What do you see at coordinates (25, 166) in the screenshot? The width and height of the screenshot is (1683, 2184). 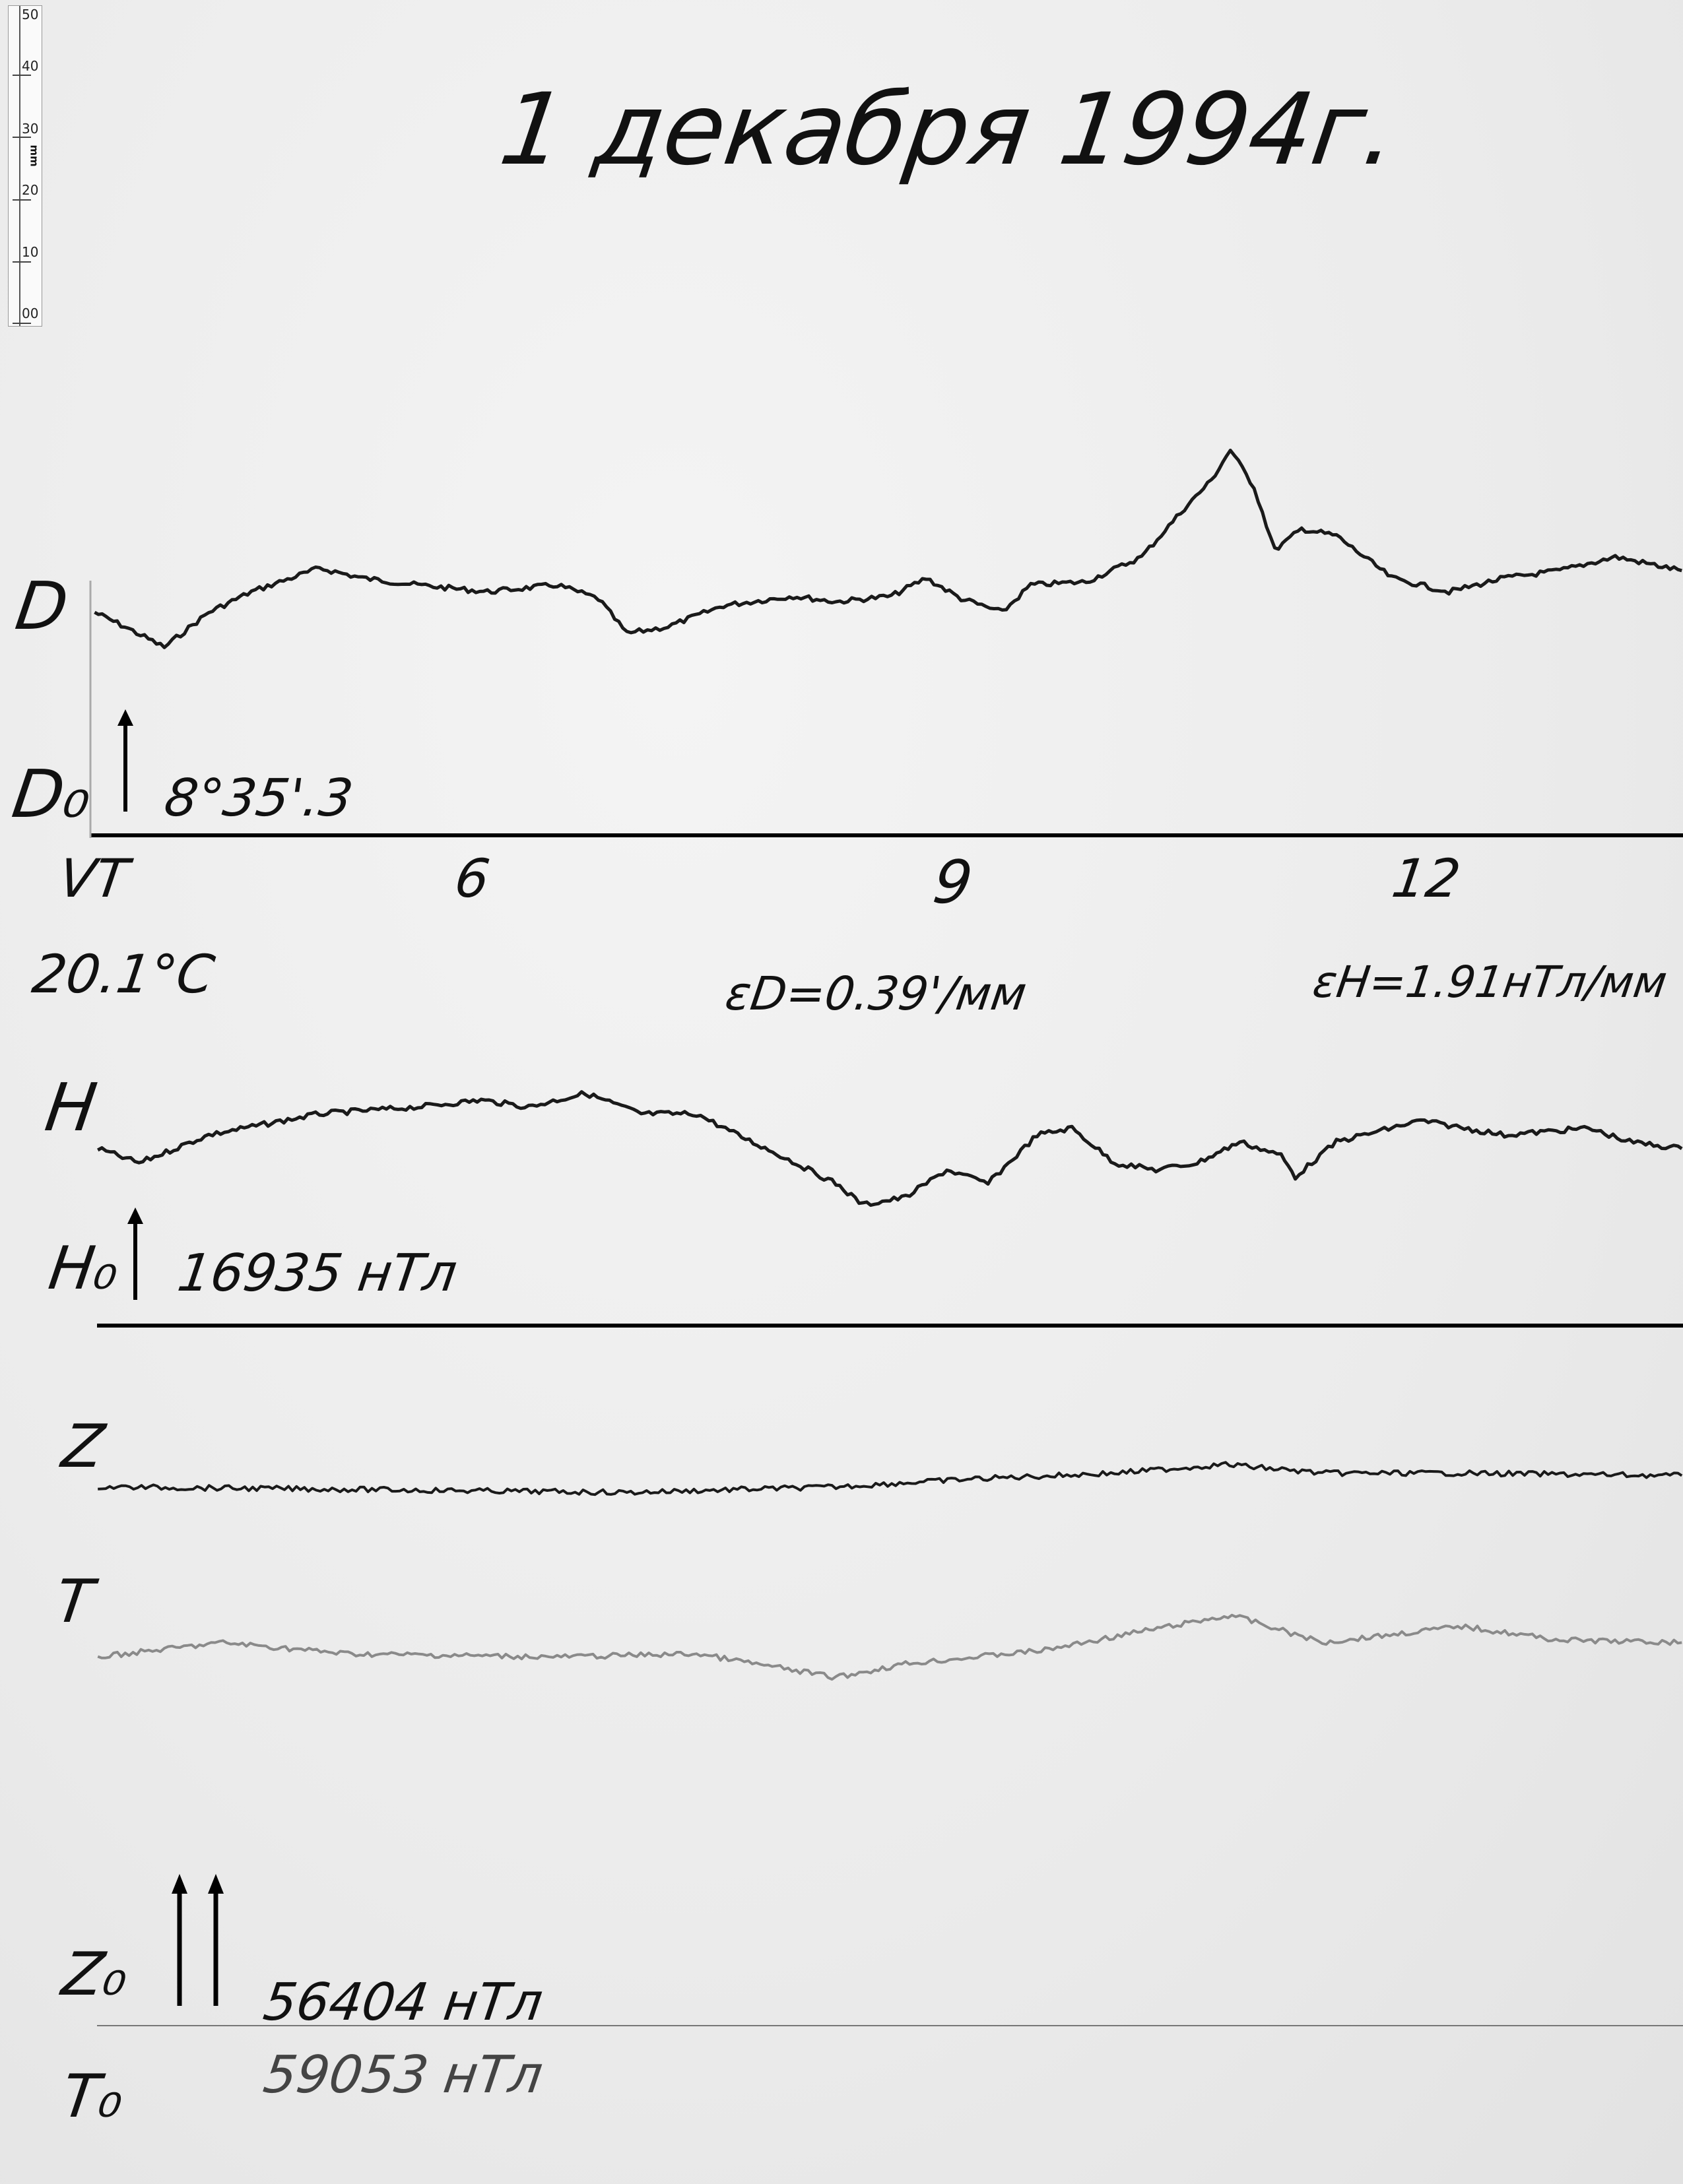 I see `mm-ruler: 50 40 30 mm 20 10 00` at bounding box center [25, 166].